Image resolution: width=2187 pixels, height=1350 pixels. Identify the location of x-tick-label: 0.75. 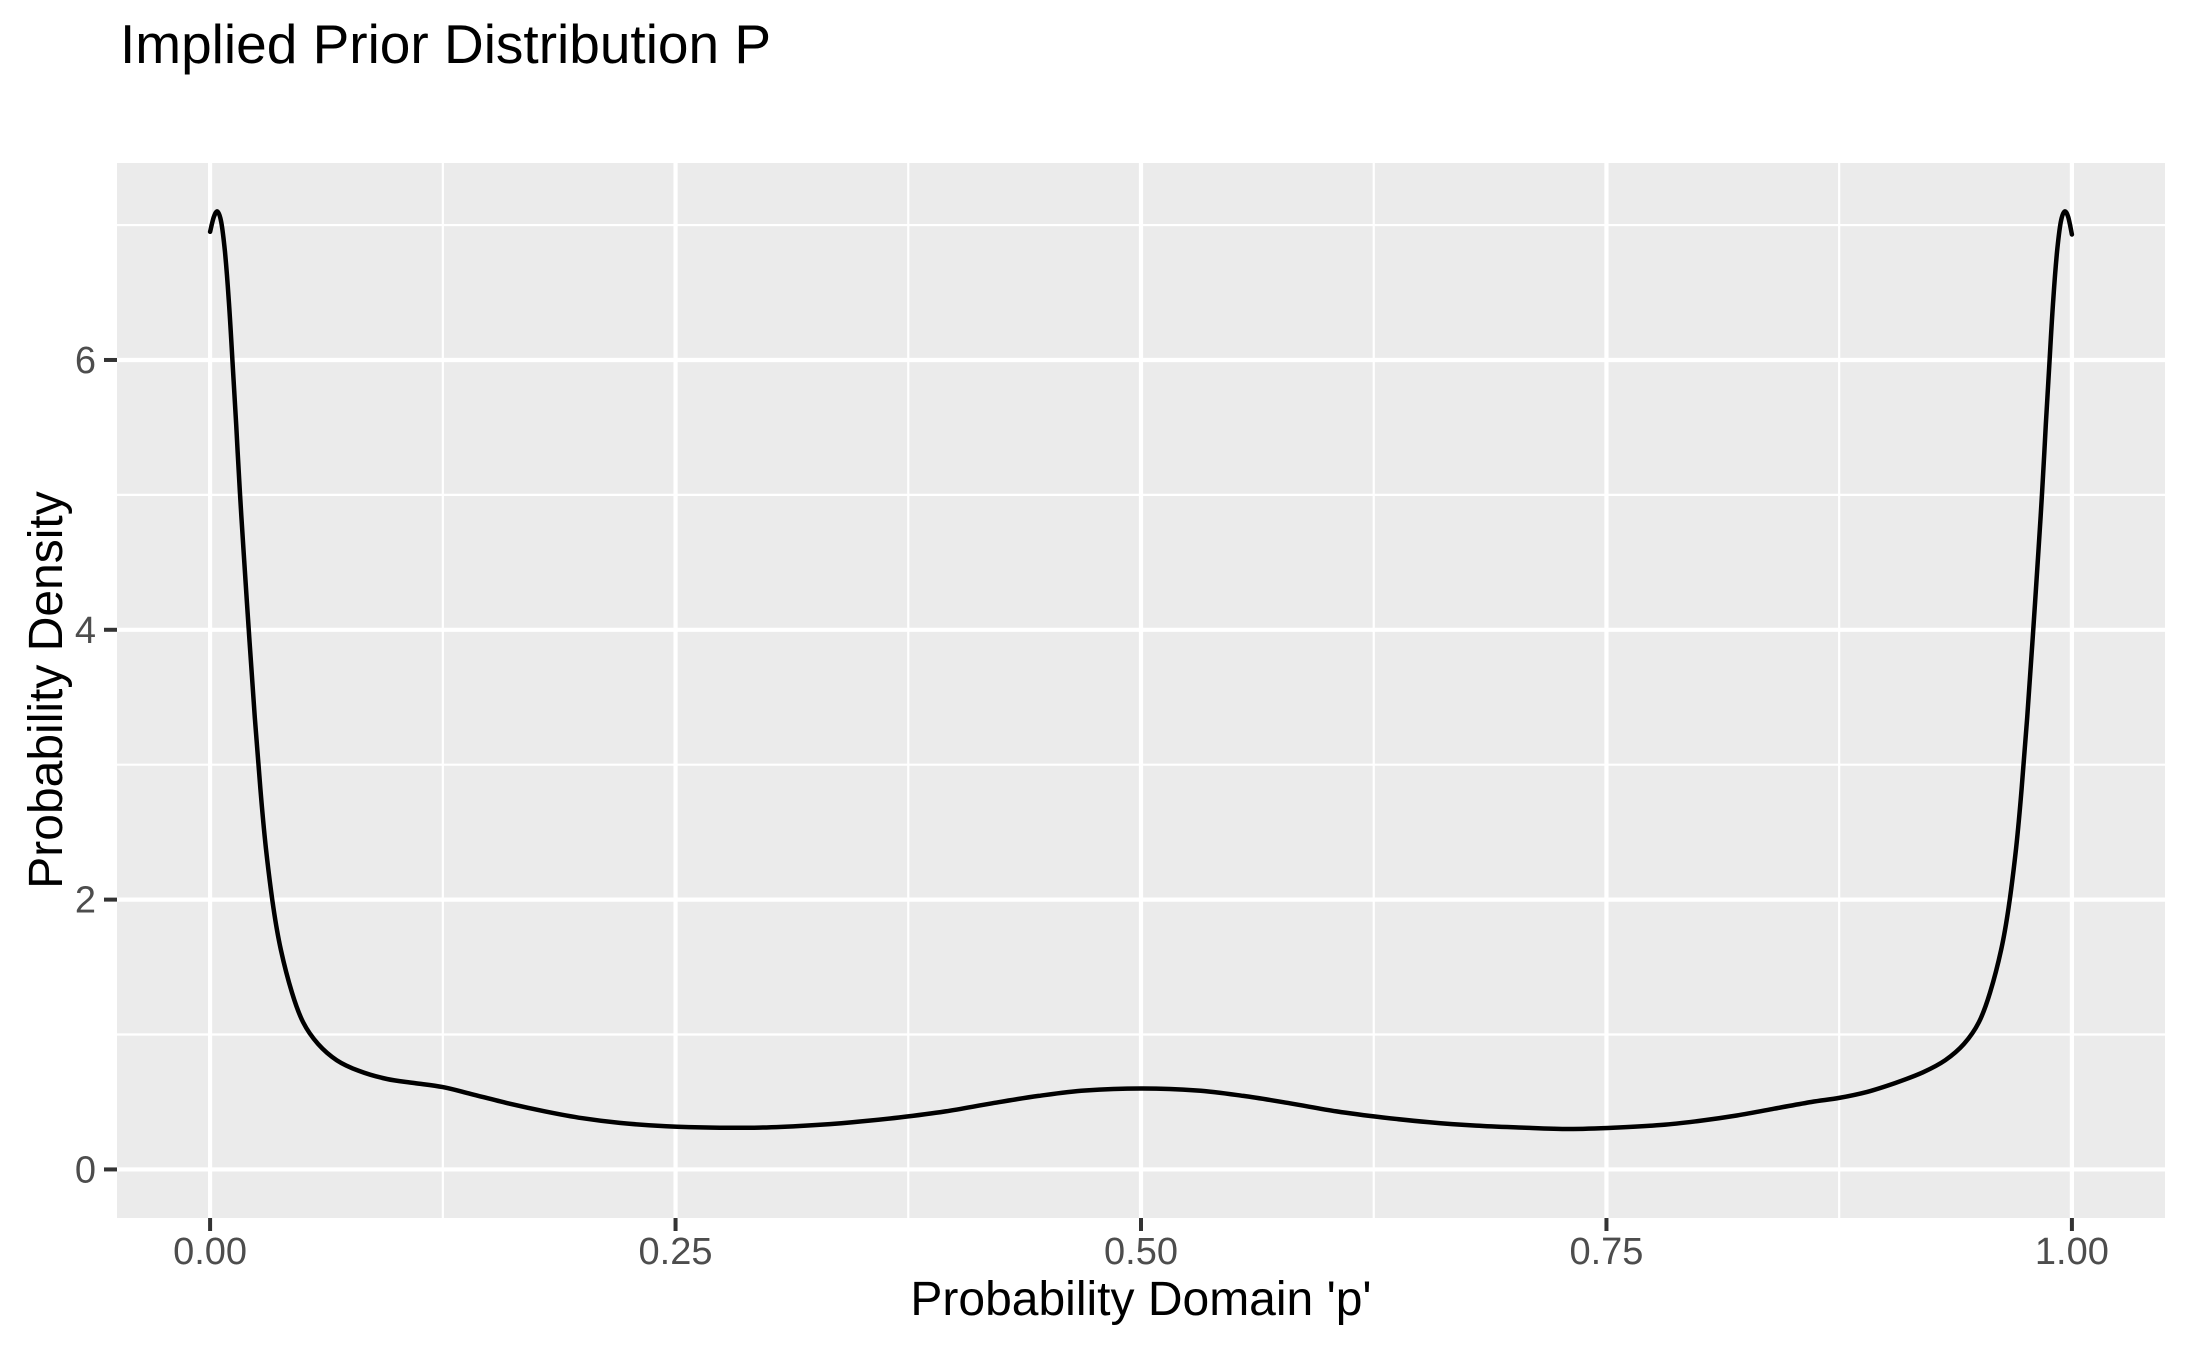
(1606, 1252).